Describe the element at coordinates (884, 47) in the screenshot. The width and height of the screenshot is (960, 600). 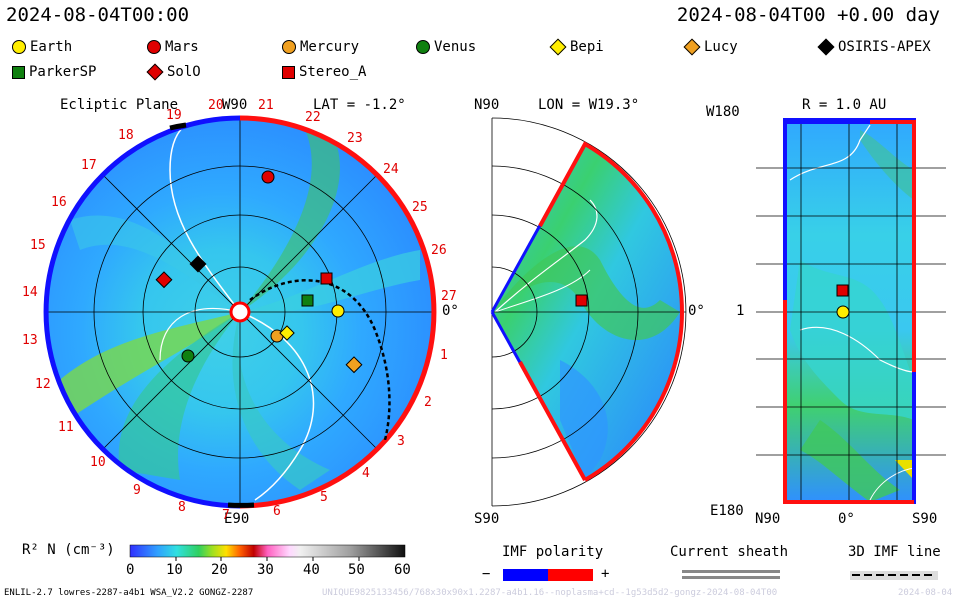
I see `legend-label-osiris-apex: OSIRIS-APEX` at that location.